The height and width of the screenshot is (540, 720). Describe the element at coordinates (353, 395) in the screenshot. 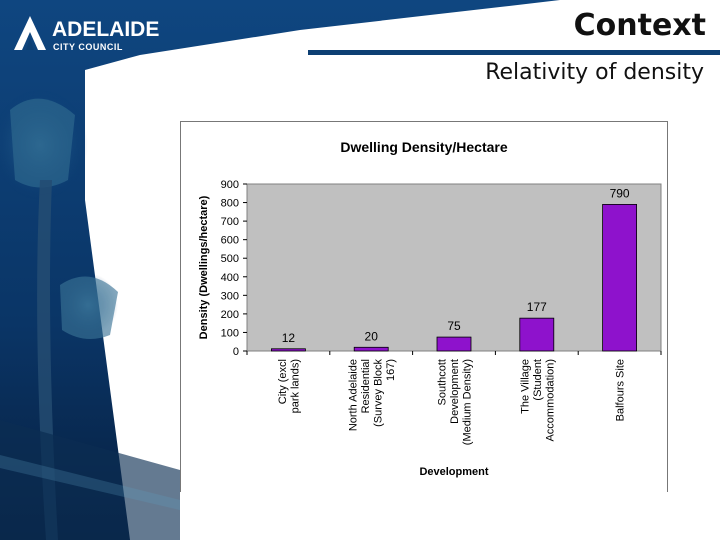

I see `x-category-label-line: North Adelaide` at that location.